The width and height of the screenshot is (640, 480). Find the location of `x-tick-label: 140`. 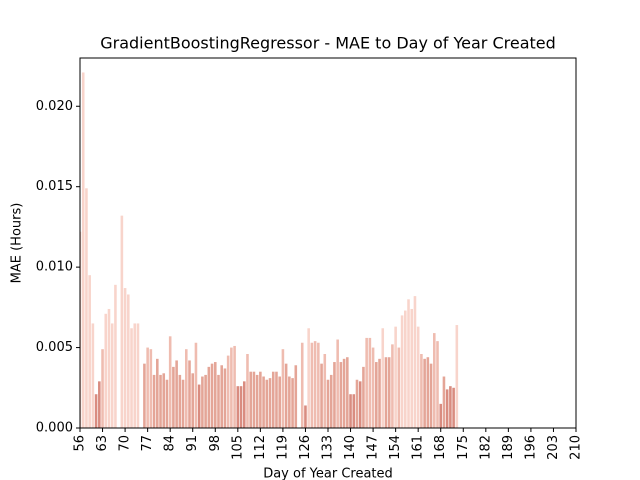

x-tick-label: 140 is located at coordinates (350, 447).